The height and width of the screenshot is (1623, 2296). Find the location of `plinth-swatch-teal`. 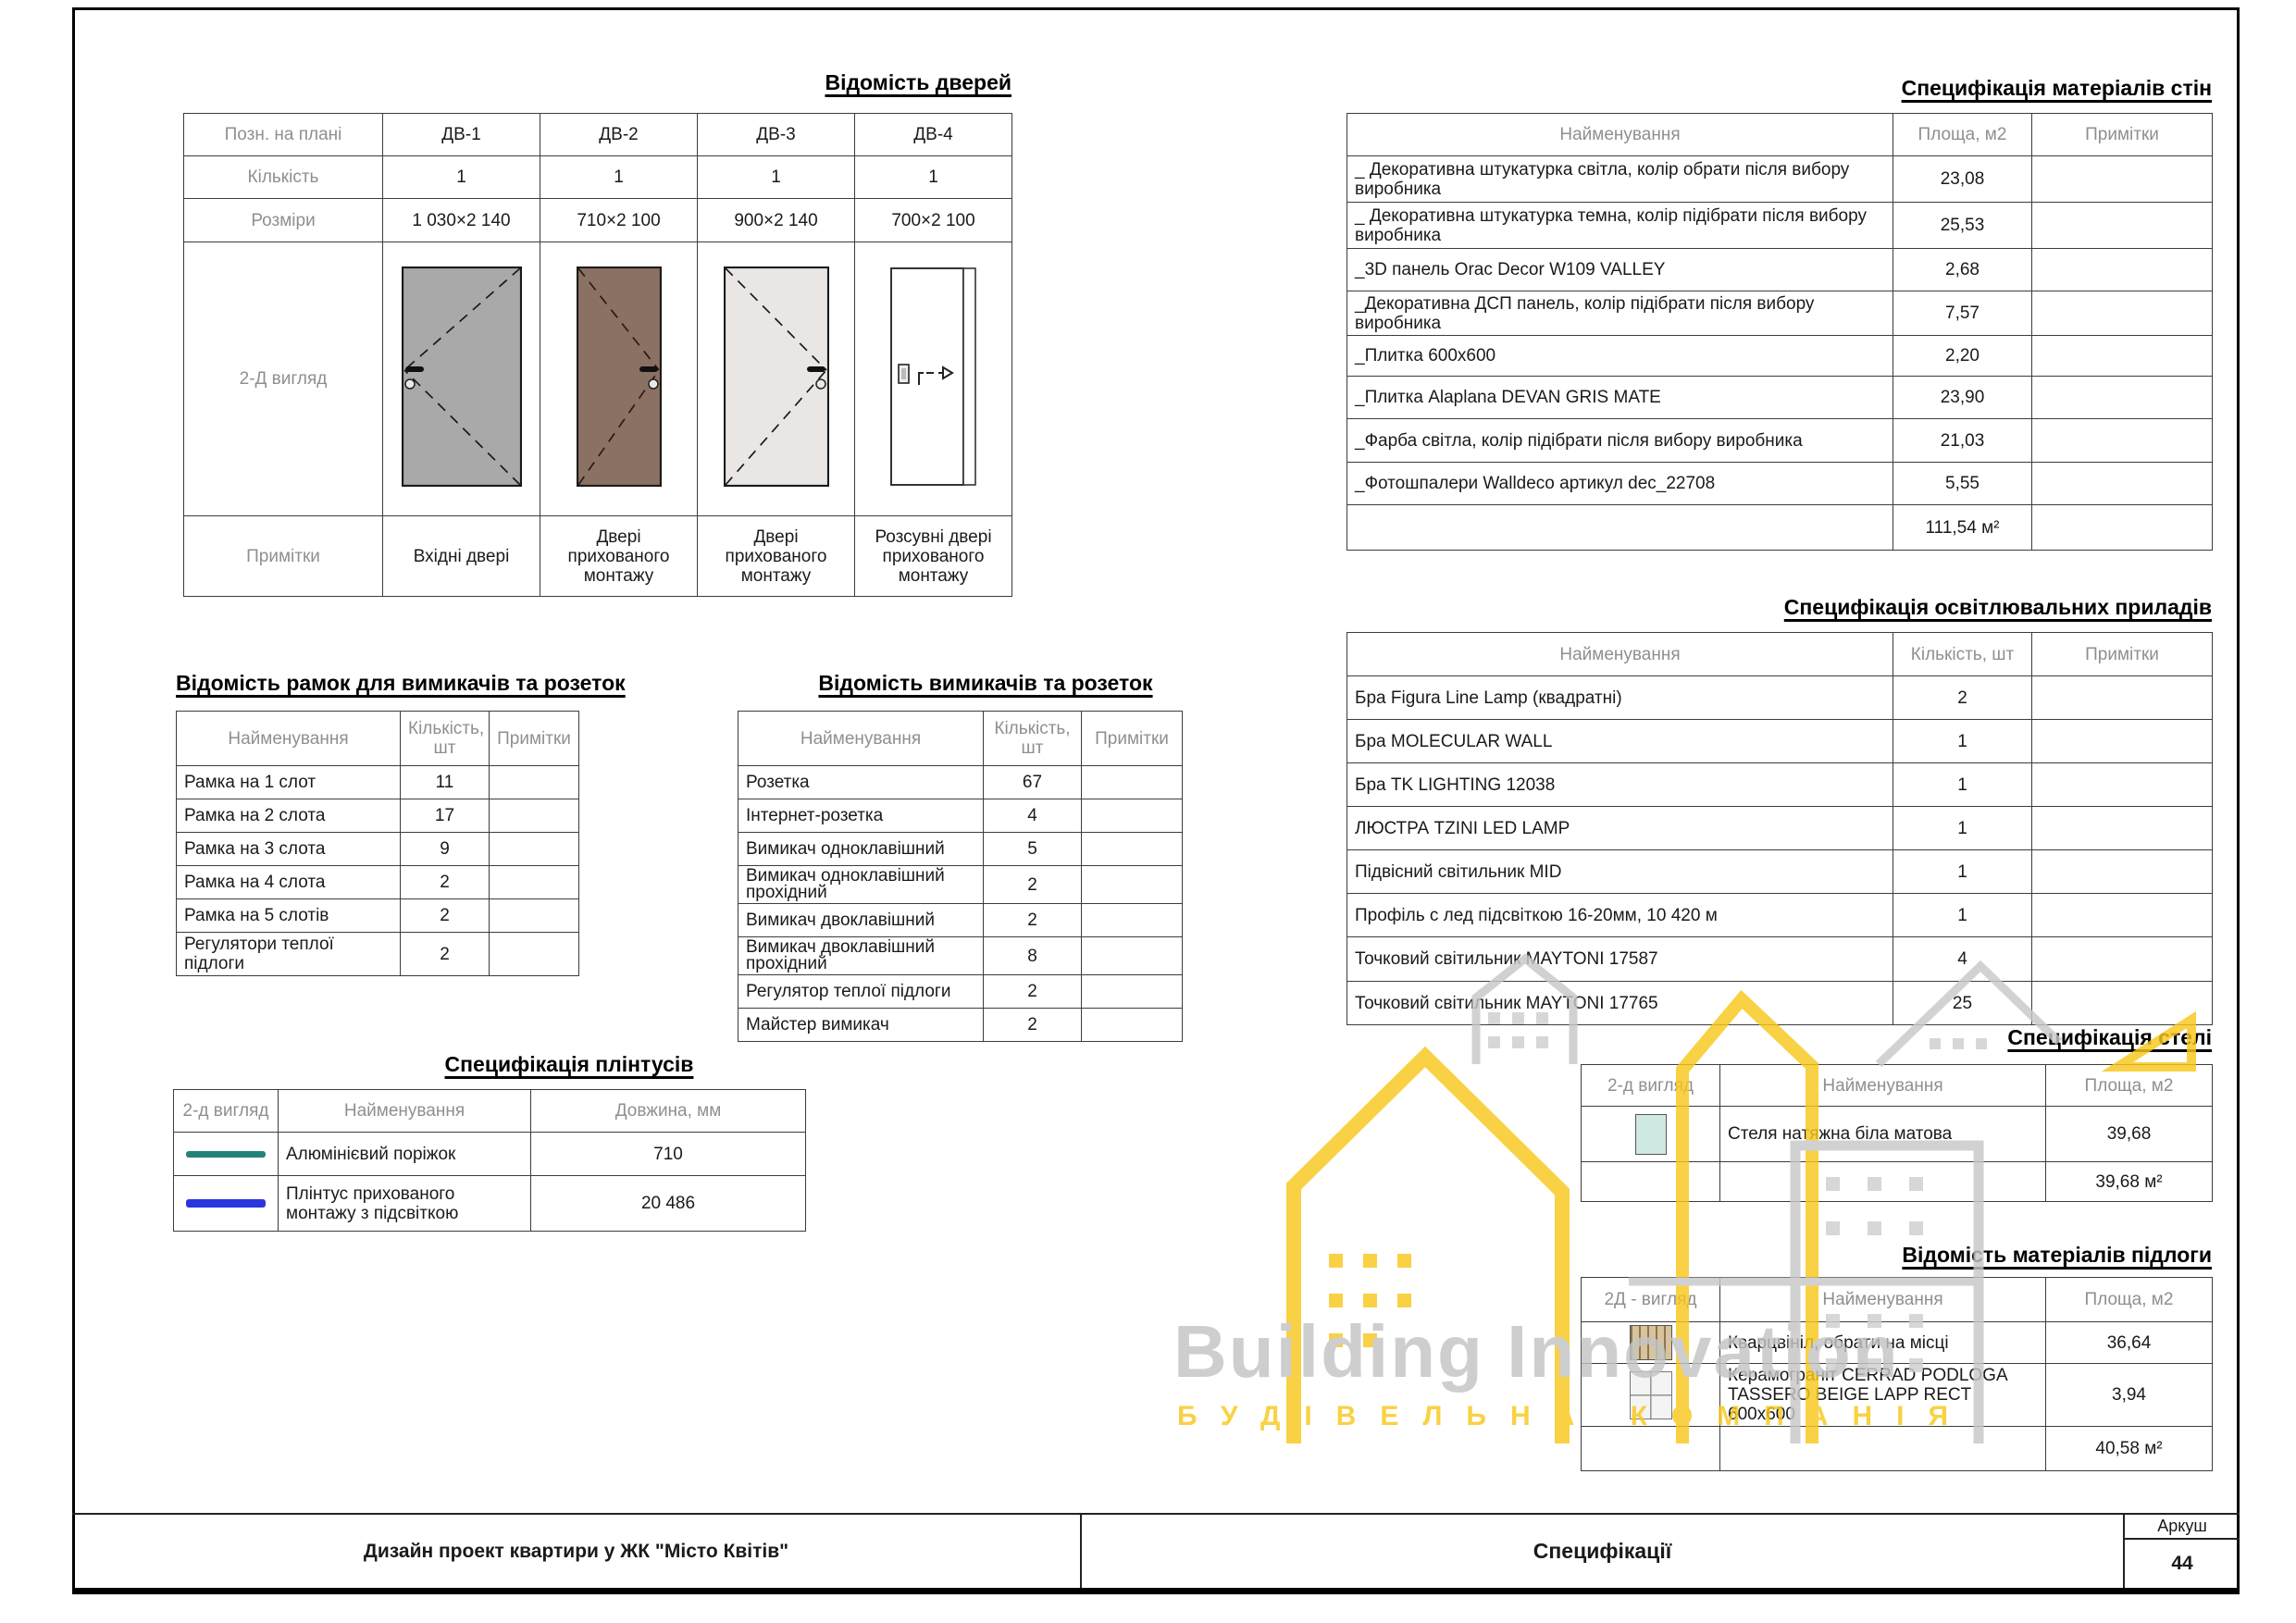

plinth-swatch-teal is located at coordinates (226, 1154).